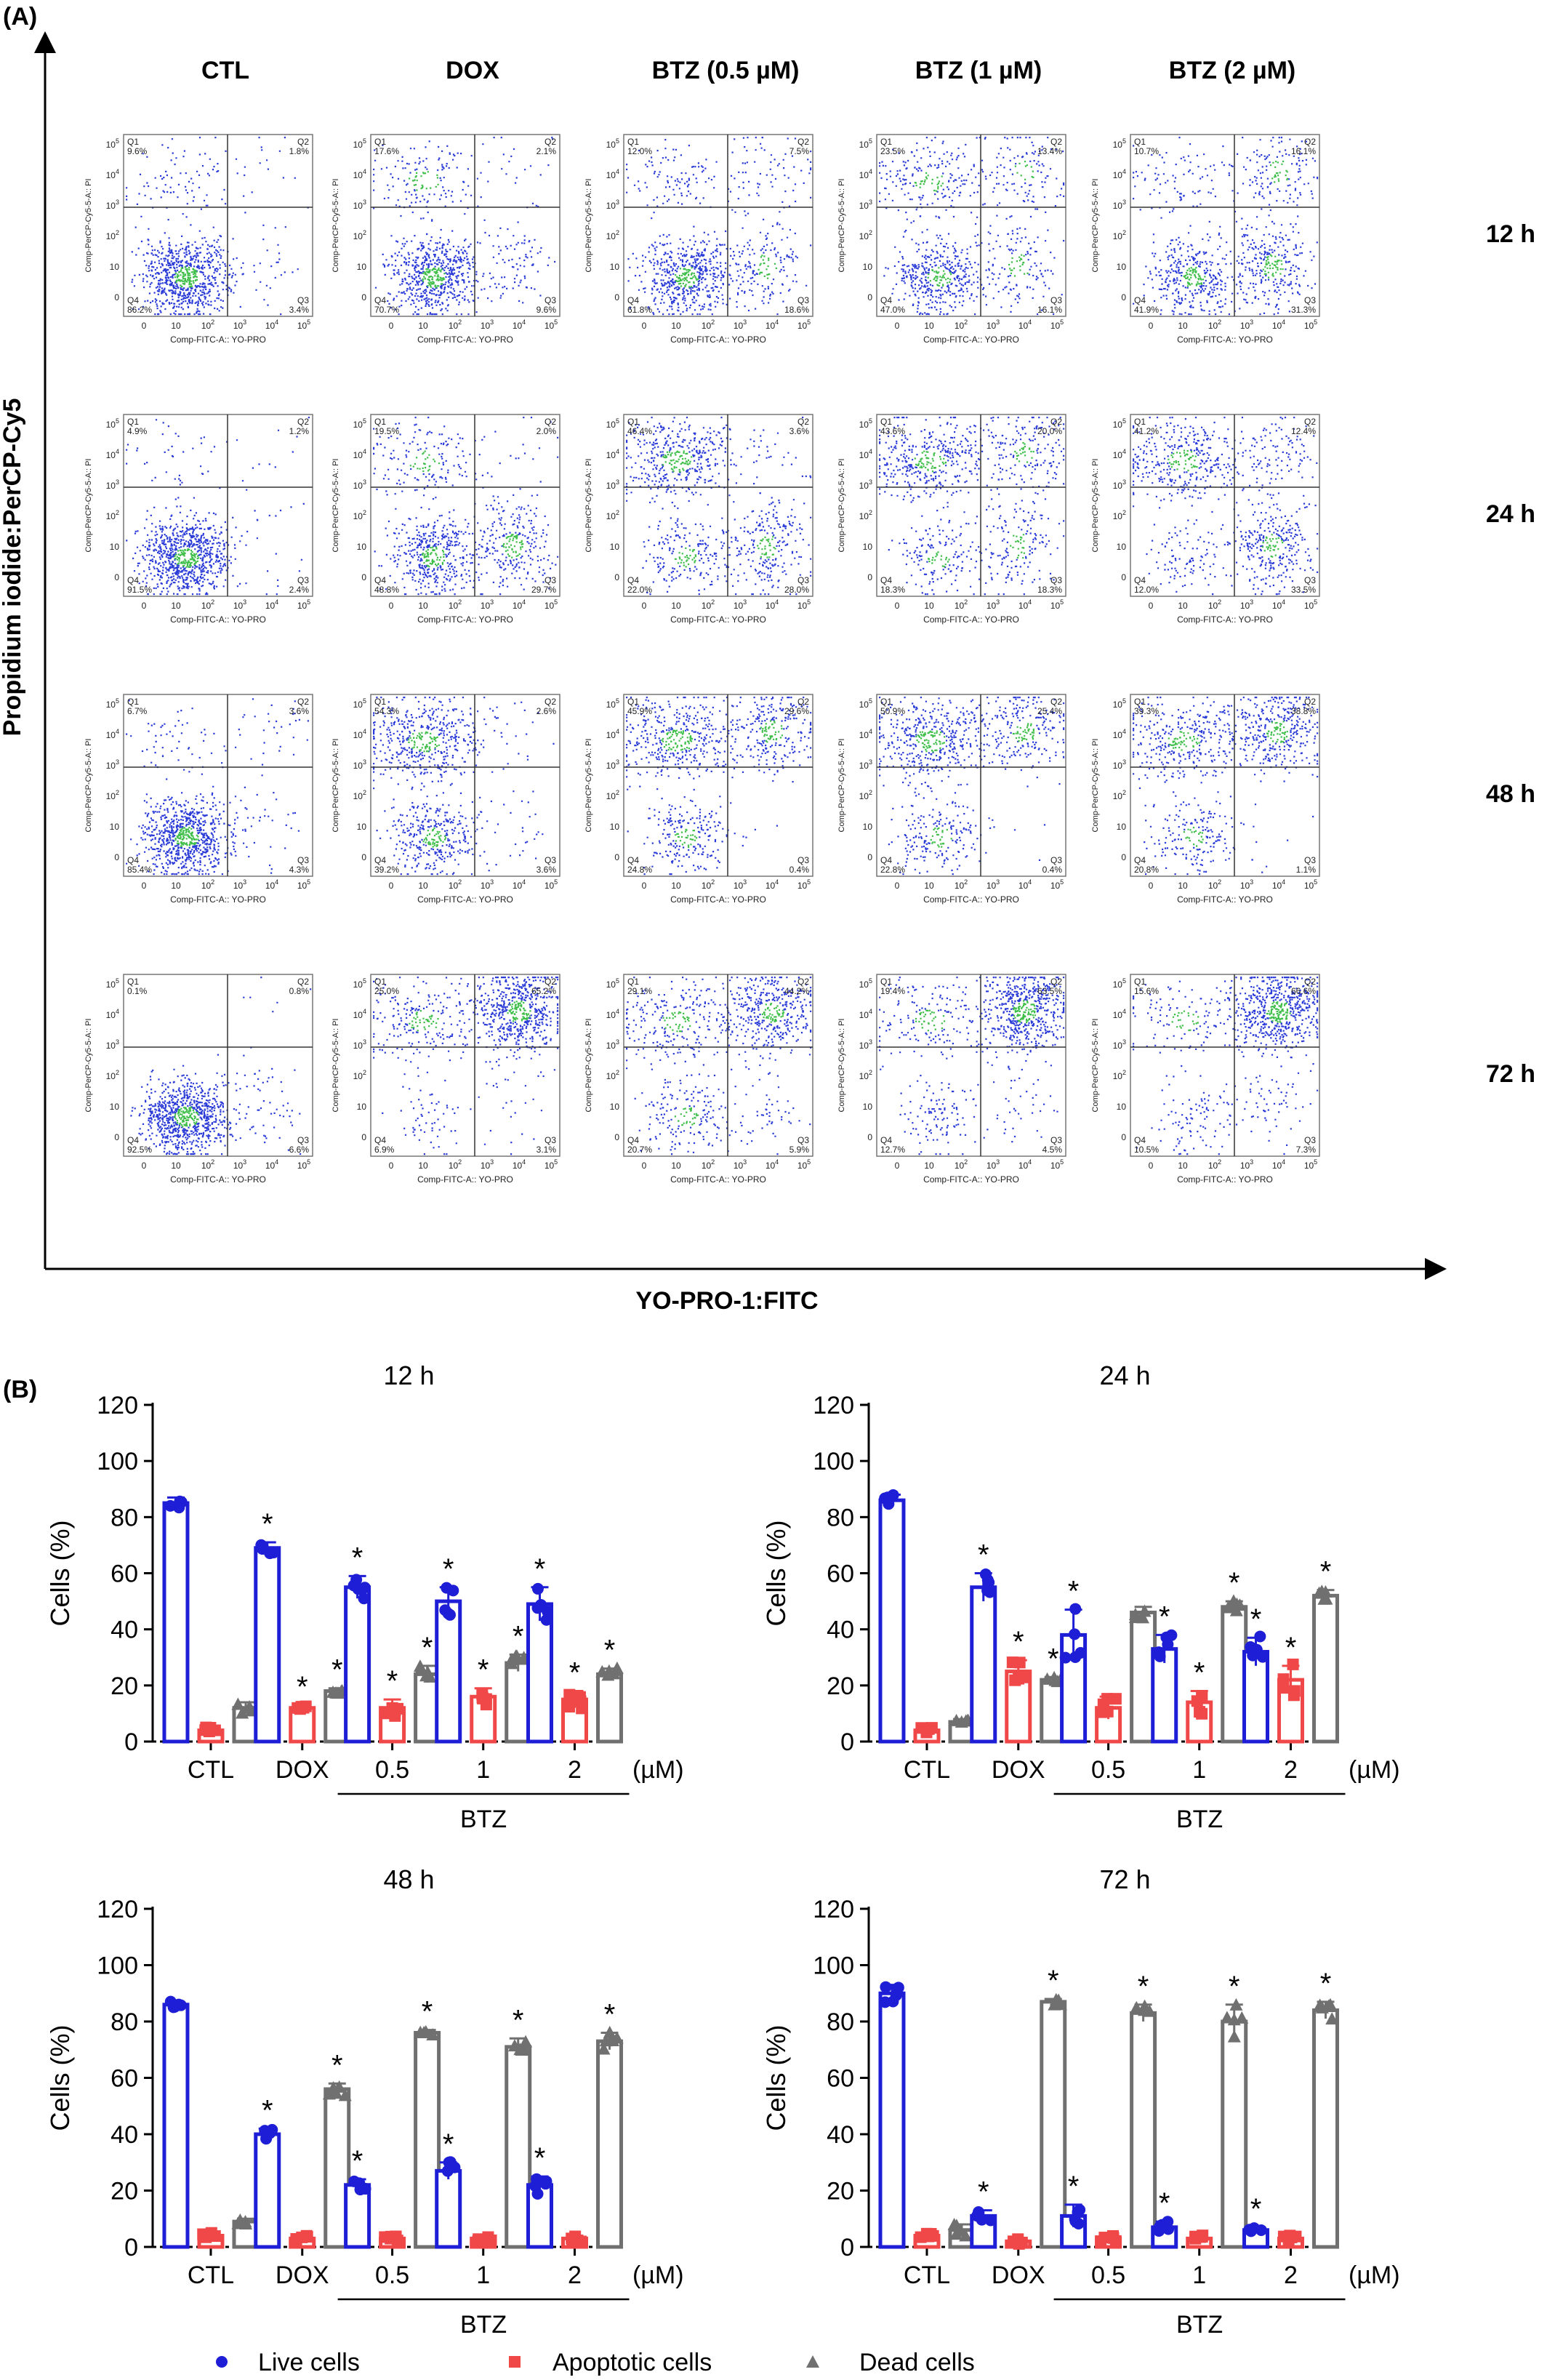 The image size is (1547, 2380). I want to click on quadrant-percent: 0.1%, so click(137, 991).